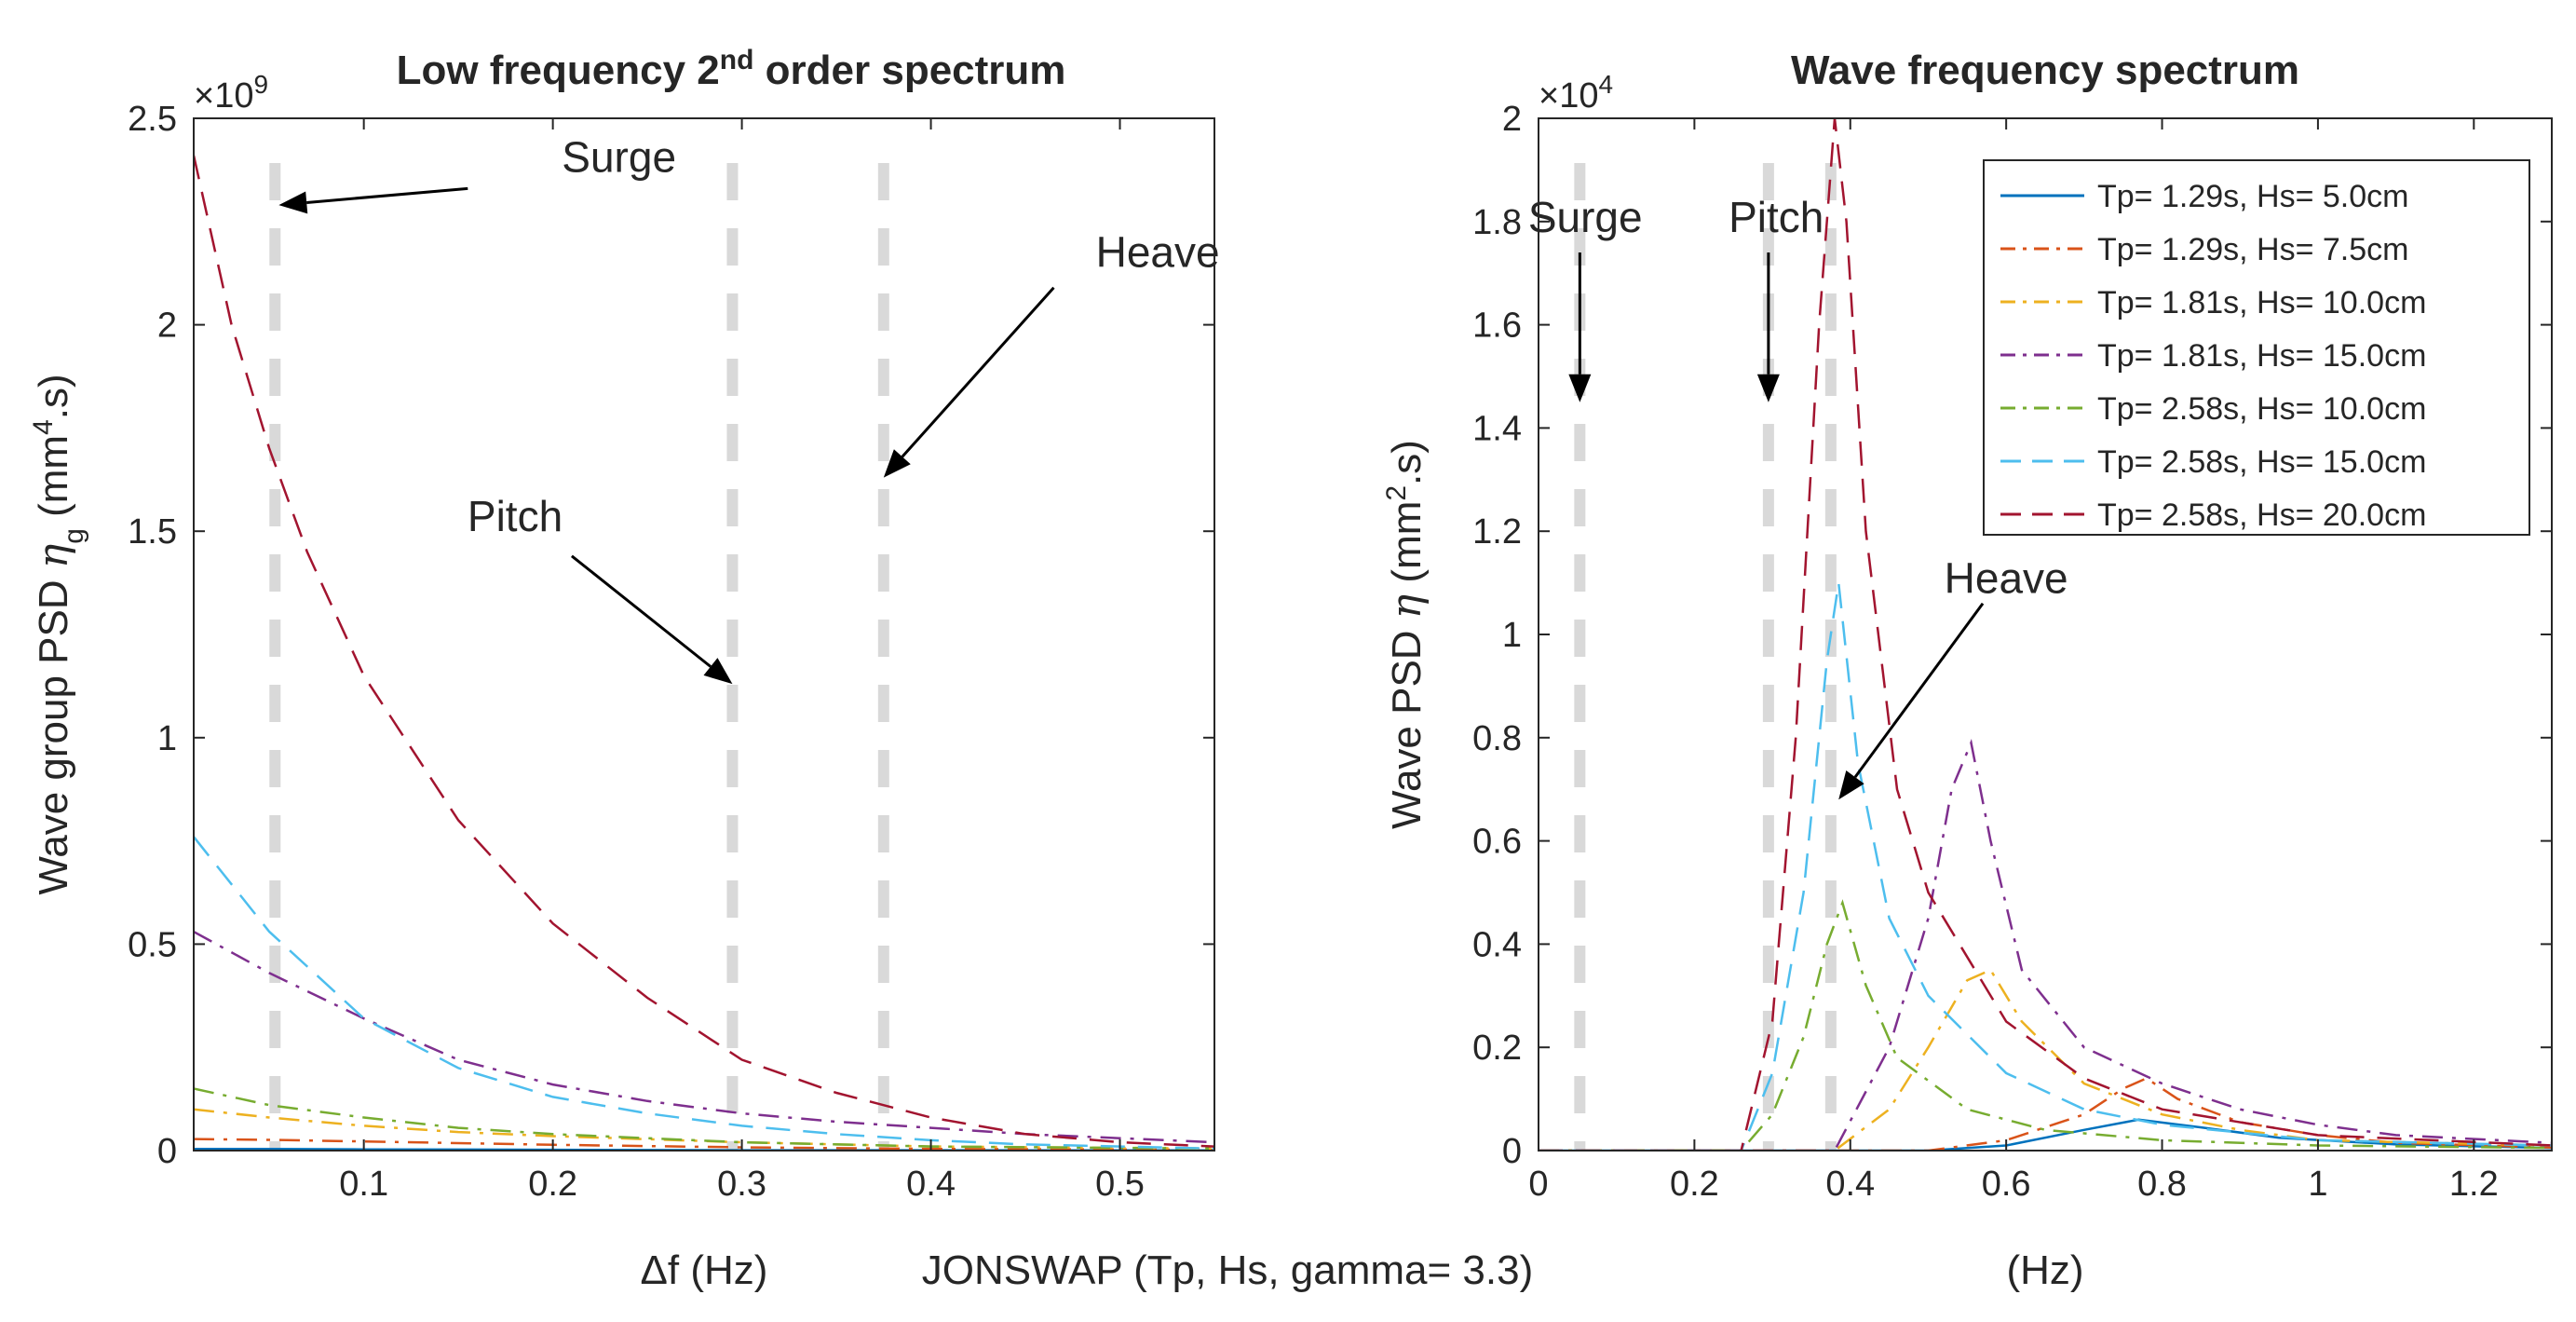 Image resolution: width=2576 pixels, height=1322 pixels. What do you see at coordinates (1497, 326) in the screenshot?
I see `y-tick-label: 1.6` at bounding box center [1497, 326].